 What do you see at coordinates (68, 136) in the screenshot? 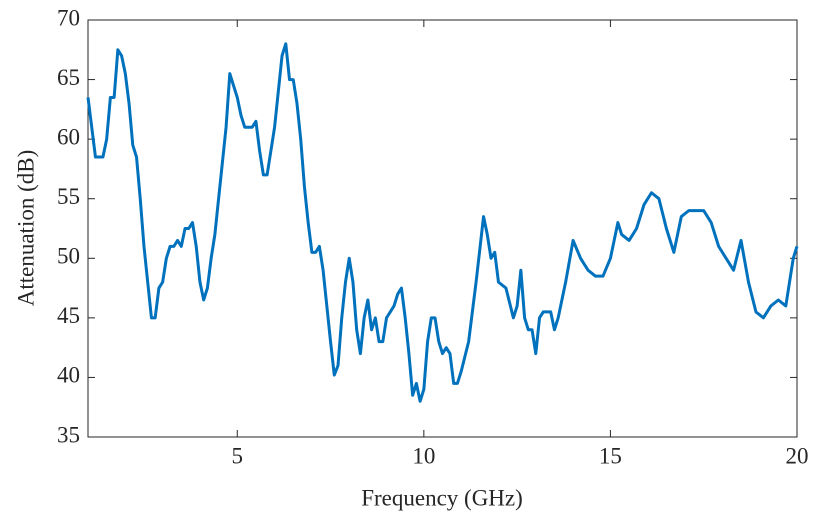
I see `y-tick-label: 60` at bounding box center [68, 136].